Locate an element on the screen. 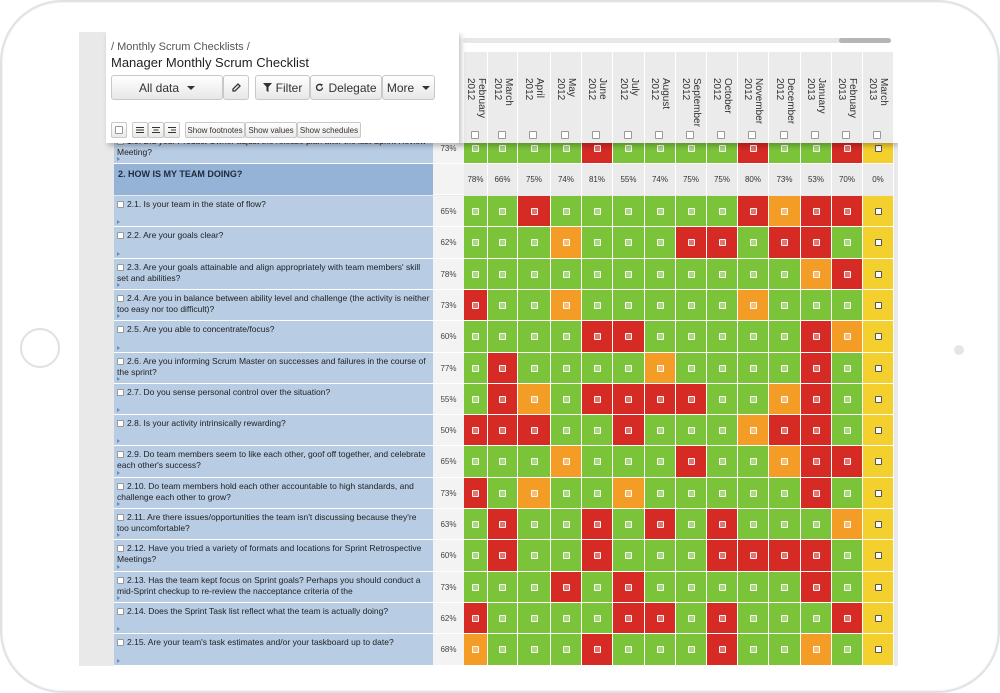 The width and height of the screenshot is (1000, 693). show-footnotes-button: Show footnotes is located at coordinates (215, 130).